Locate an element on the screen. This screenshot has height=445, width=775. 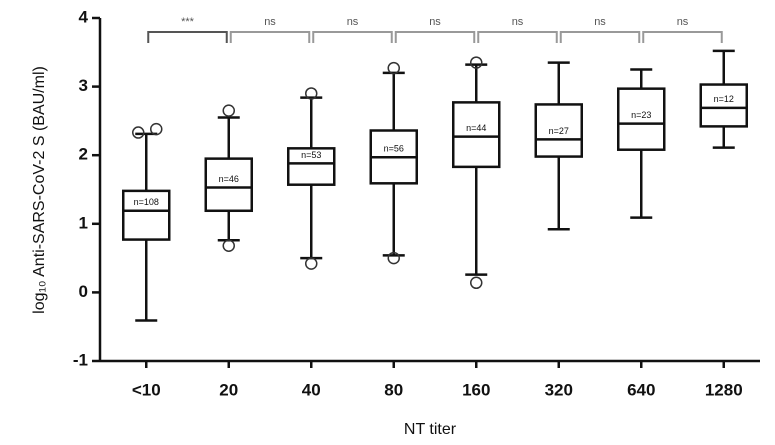
y-tick-label: 4 is located at coordinates (84, 16).